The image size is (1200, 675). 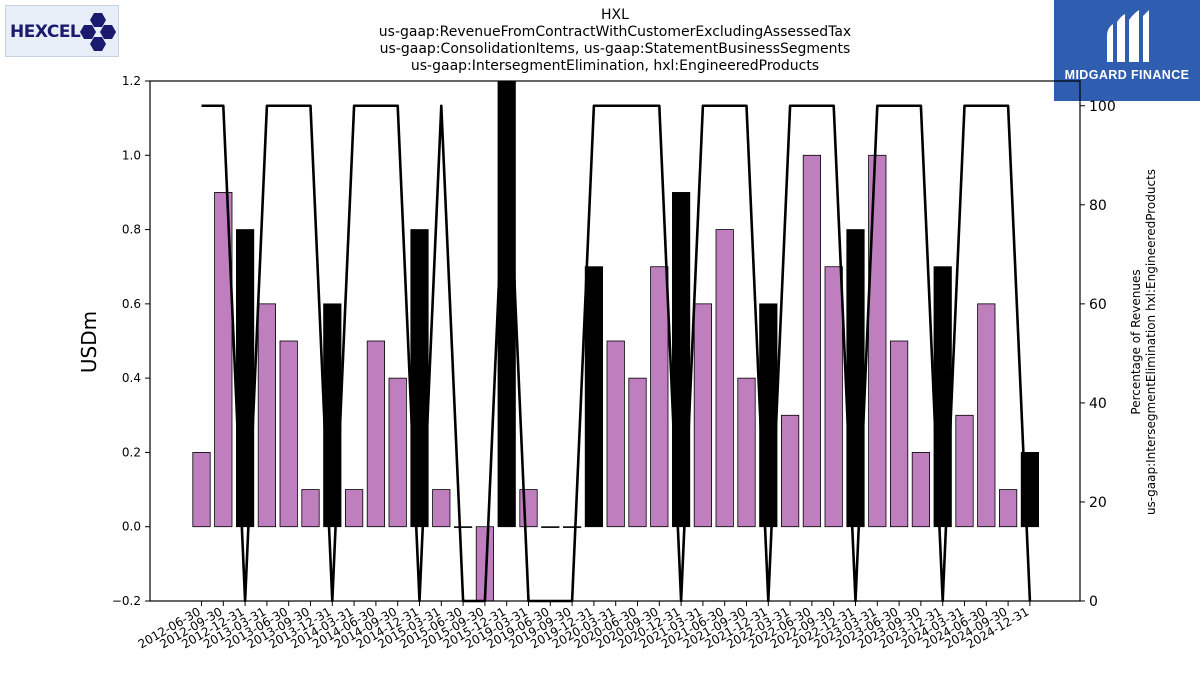 I want to click on hexcel-logo-text: HEXCEL, so click(x=45, y=32).